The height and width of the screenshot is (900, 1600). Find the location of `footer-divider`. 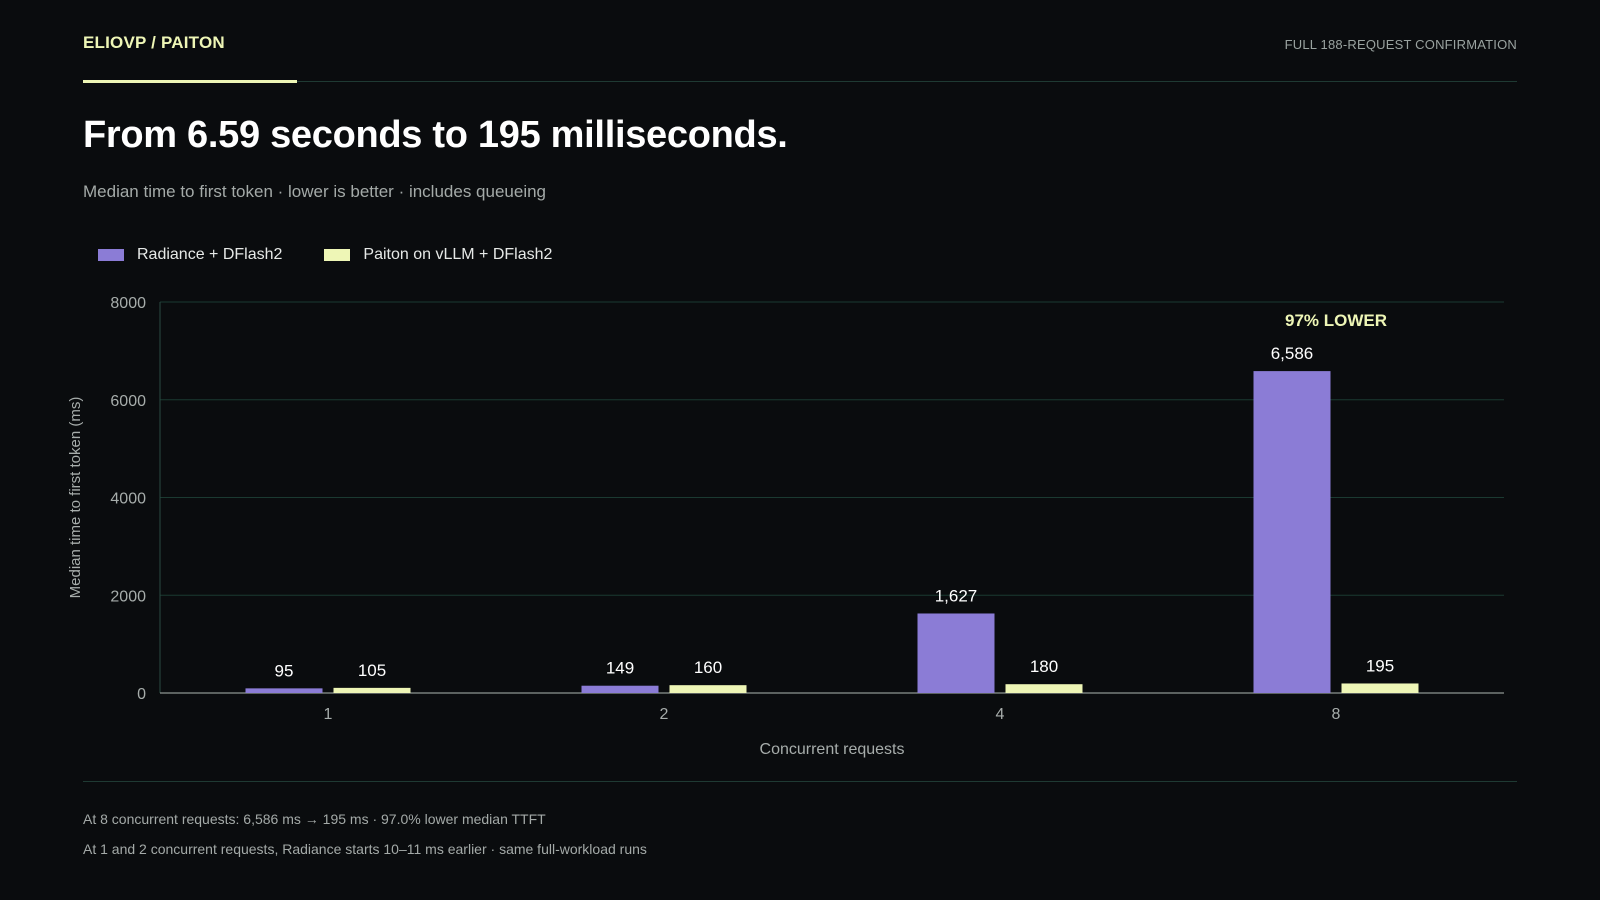

footer-divider is located at coordinates (800, 781).